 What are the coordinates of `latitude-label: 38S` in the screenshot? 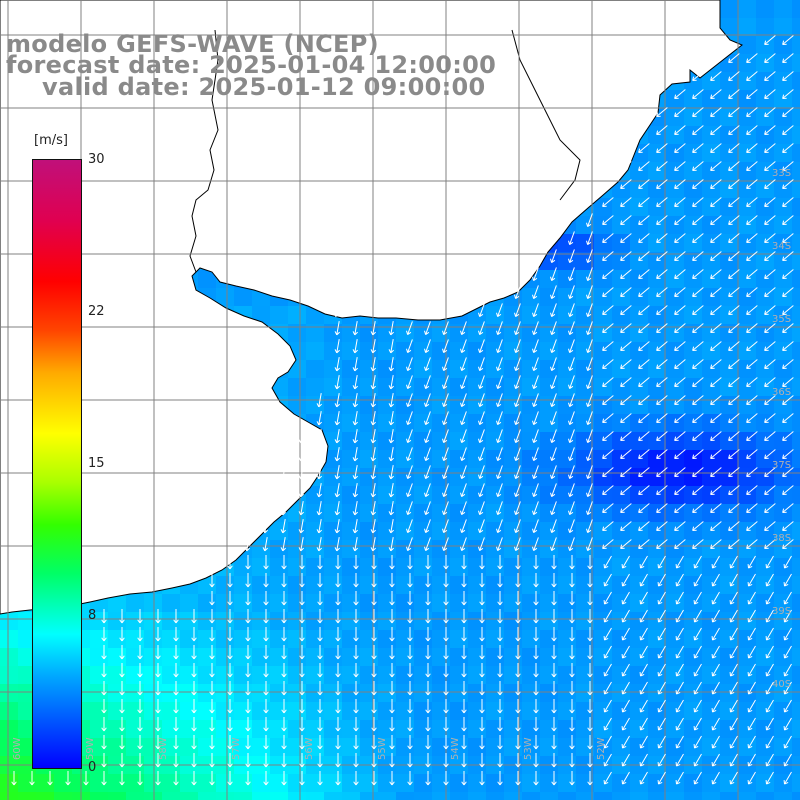 It's located at (781, 538).